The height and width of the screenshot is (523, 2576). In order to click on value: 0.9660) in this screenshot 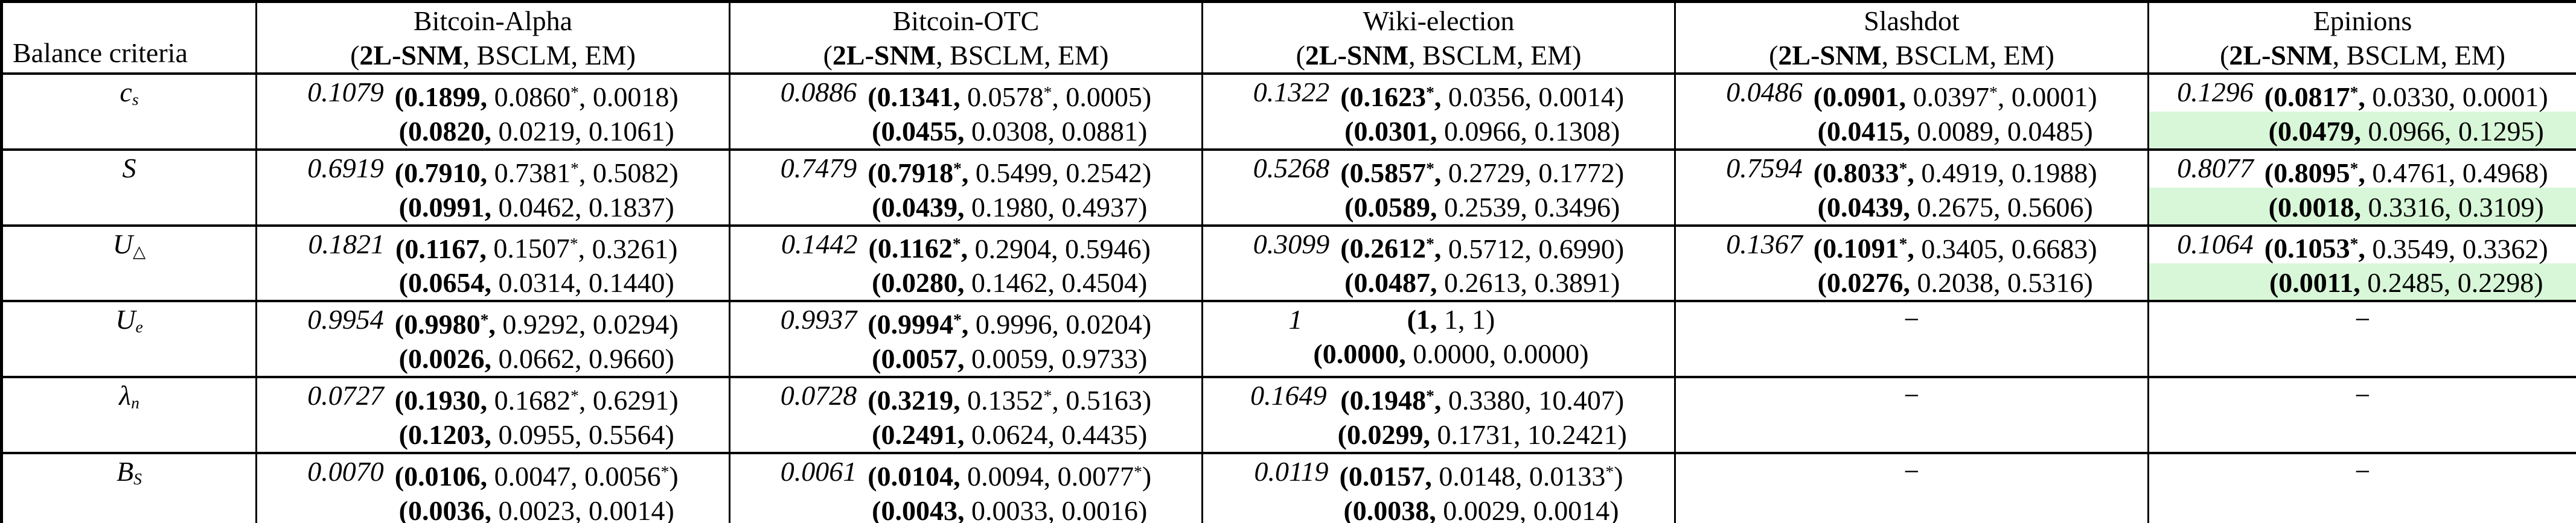, I will do `click(628, 359)`.